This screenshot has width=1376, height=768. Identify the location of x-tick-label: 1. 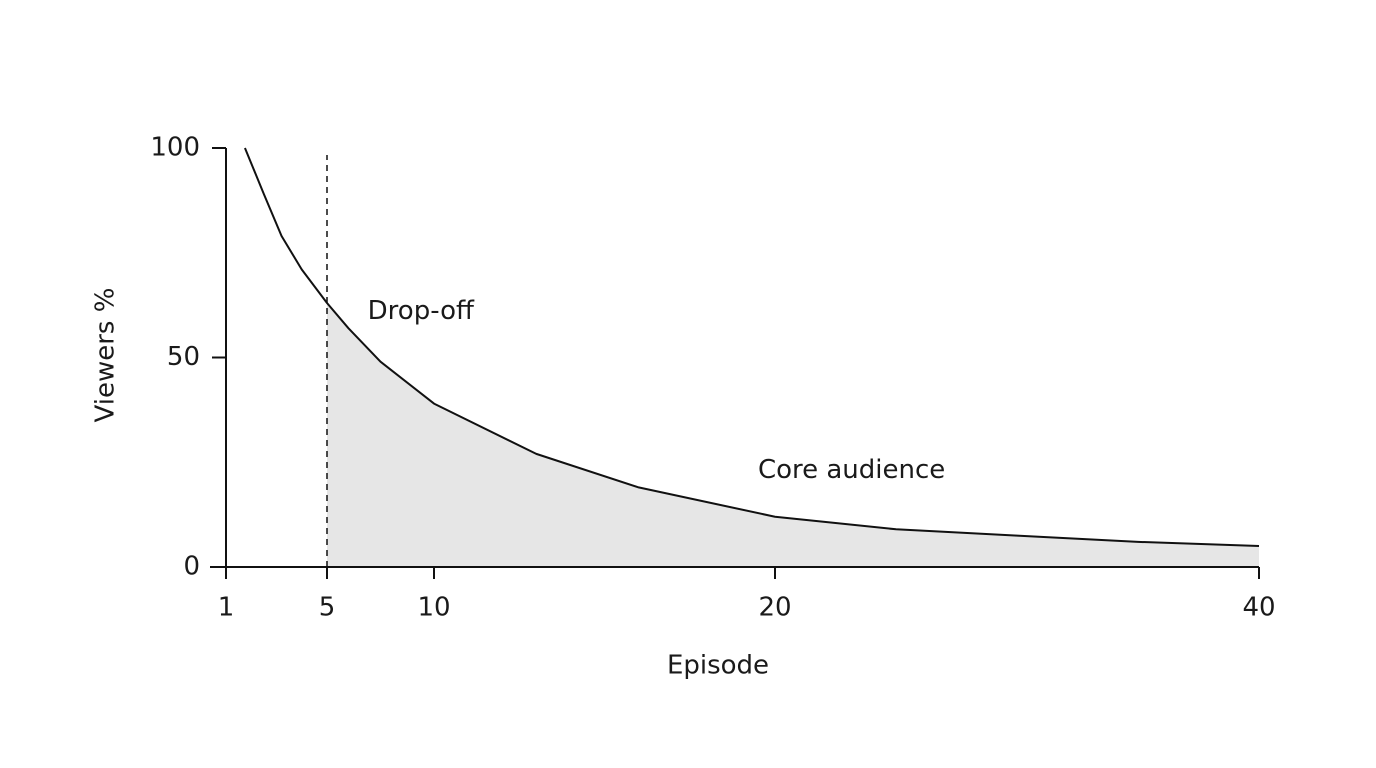
(226, 608).